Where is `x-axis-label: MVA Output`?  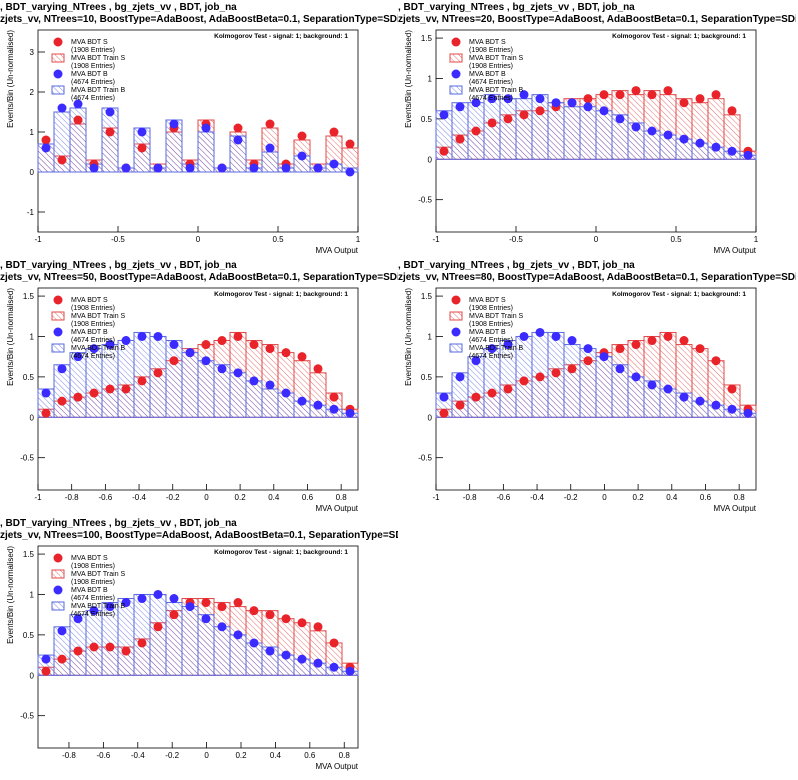
x-axis-label: MVA Output is located at coordinates (336, 250).